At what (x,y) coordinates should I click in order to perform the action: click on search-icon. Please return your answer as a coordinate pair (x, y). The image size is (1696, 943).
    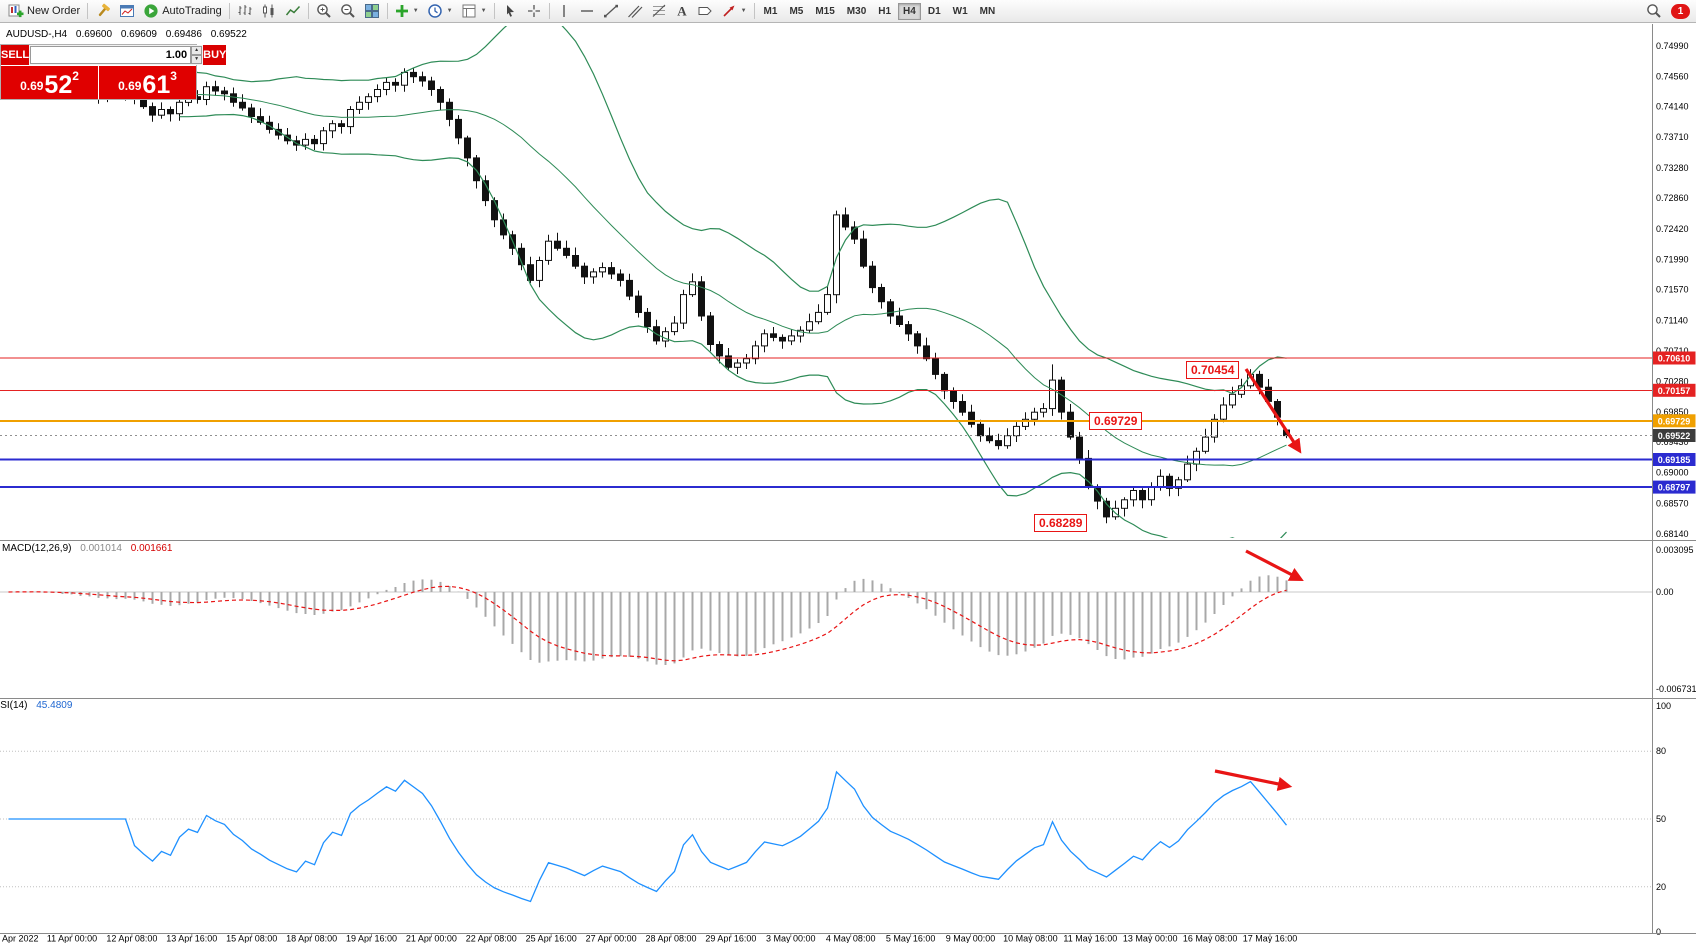
    Looking at the image, I should click on (1654, 11).